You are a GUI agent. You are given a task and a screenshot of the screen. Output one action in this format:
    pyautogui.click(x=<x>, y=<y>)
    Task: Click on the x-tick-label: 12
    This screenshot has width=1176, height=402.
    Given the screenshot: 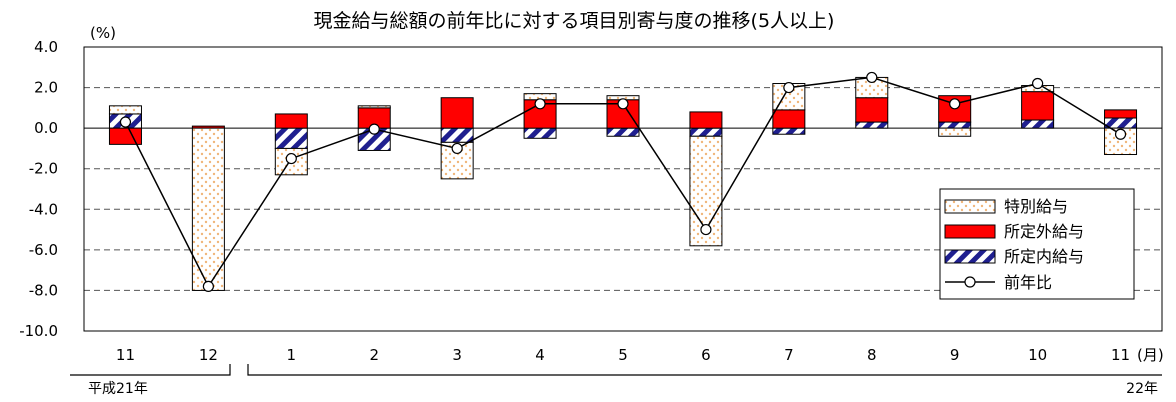 What is the action you would take?
    pyautogui.click(x=208, y=355)
    